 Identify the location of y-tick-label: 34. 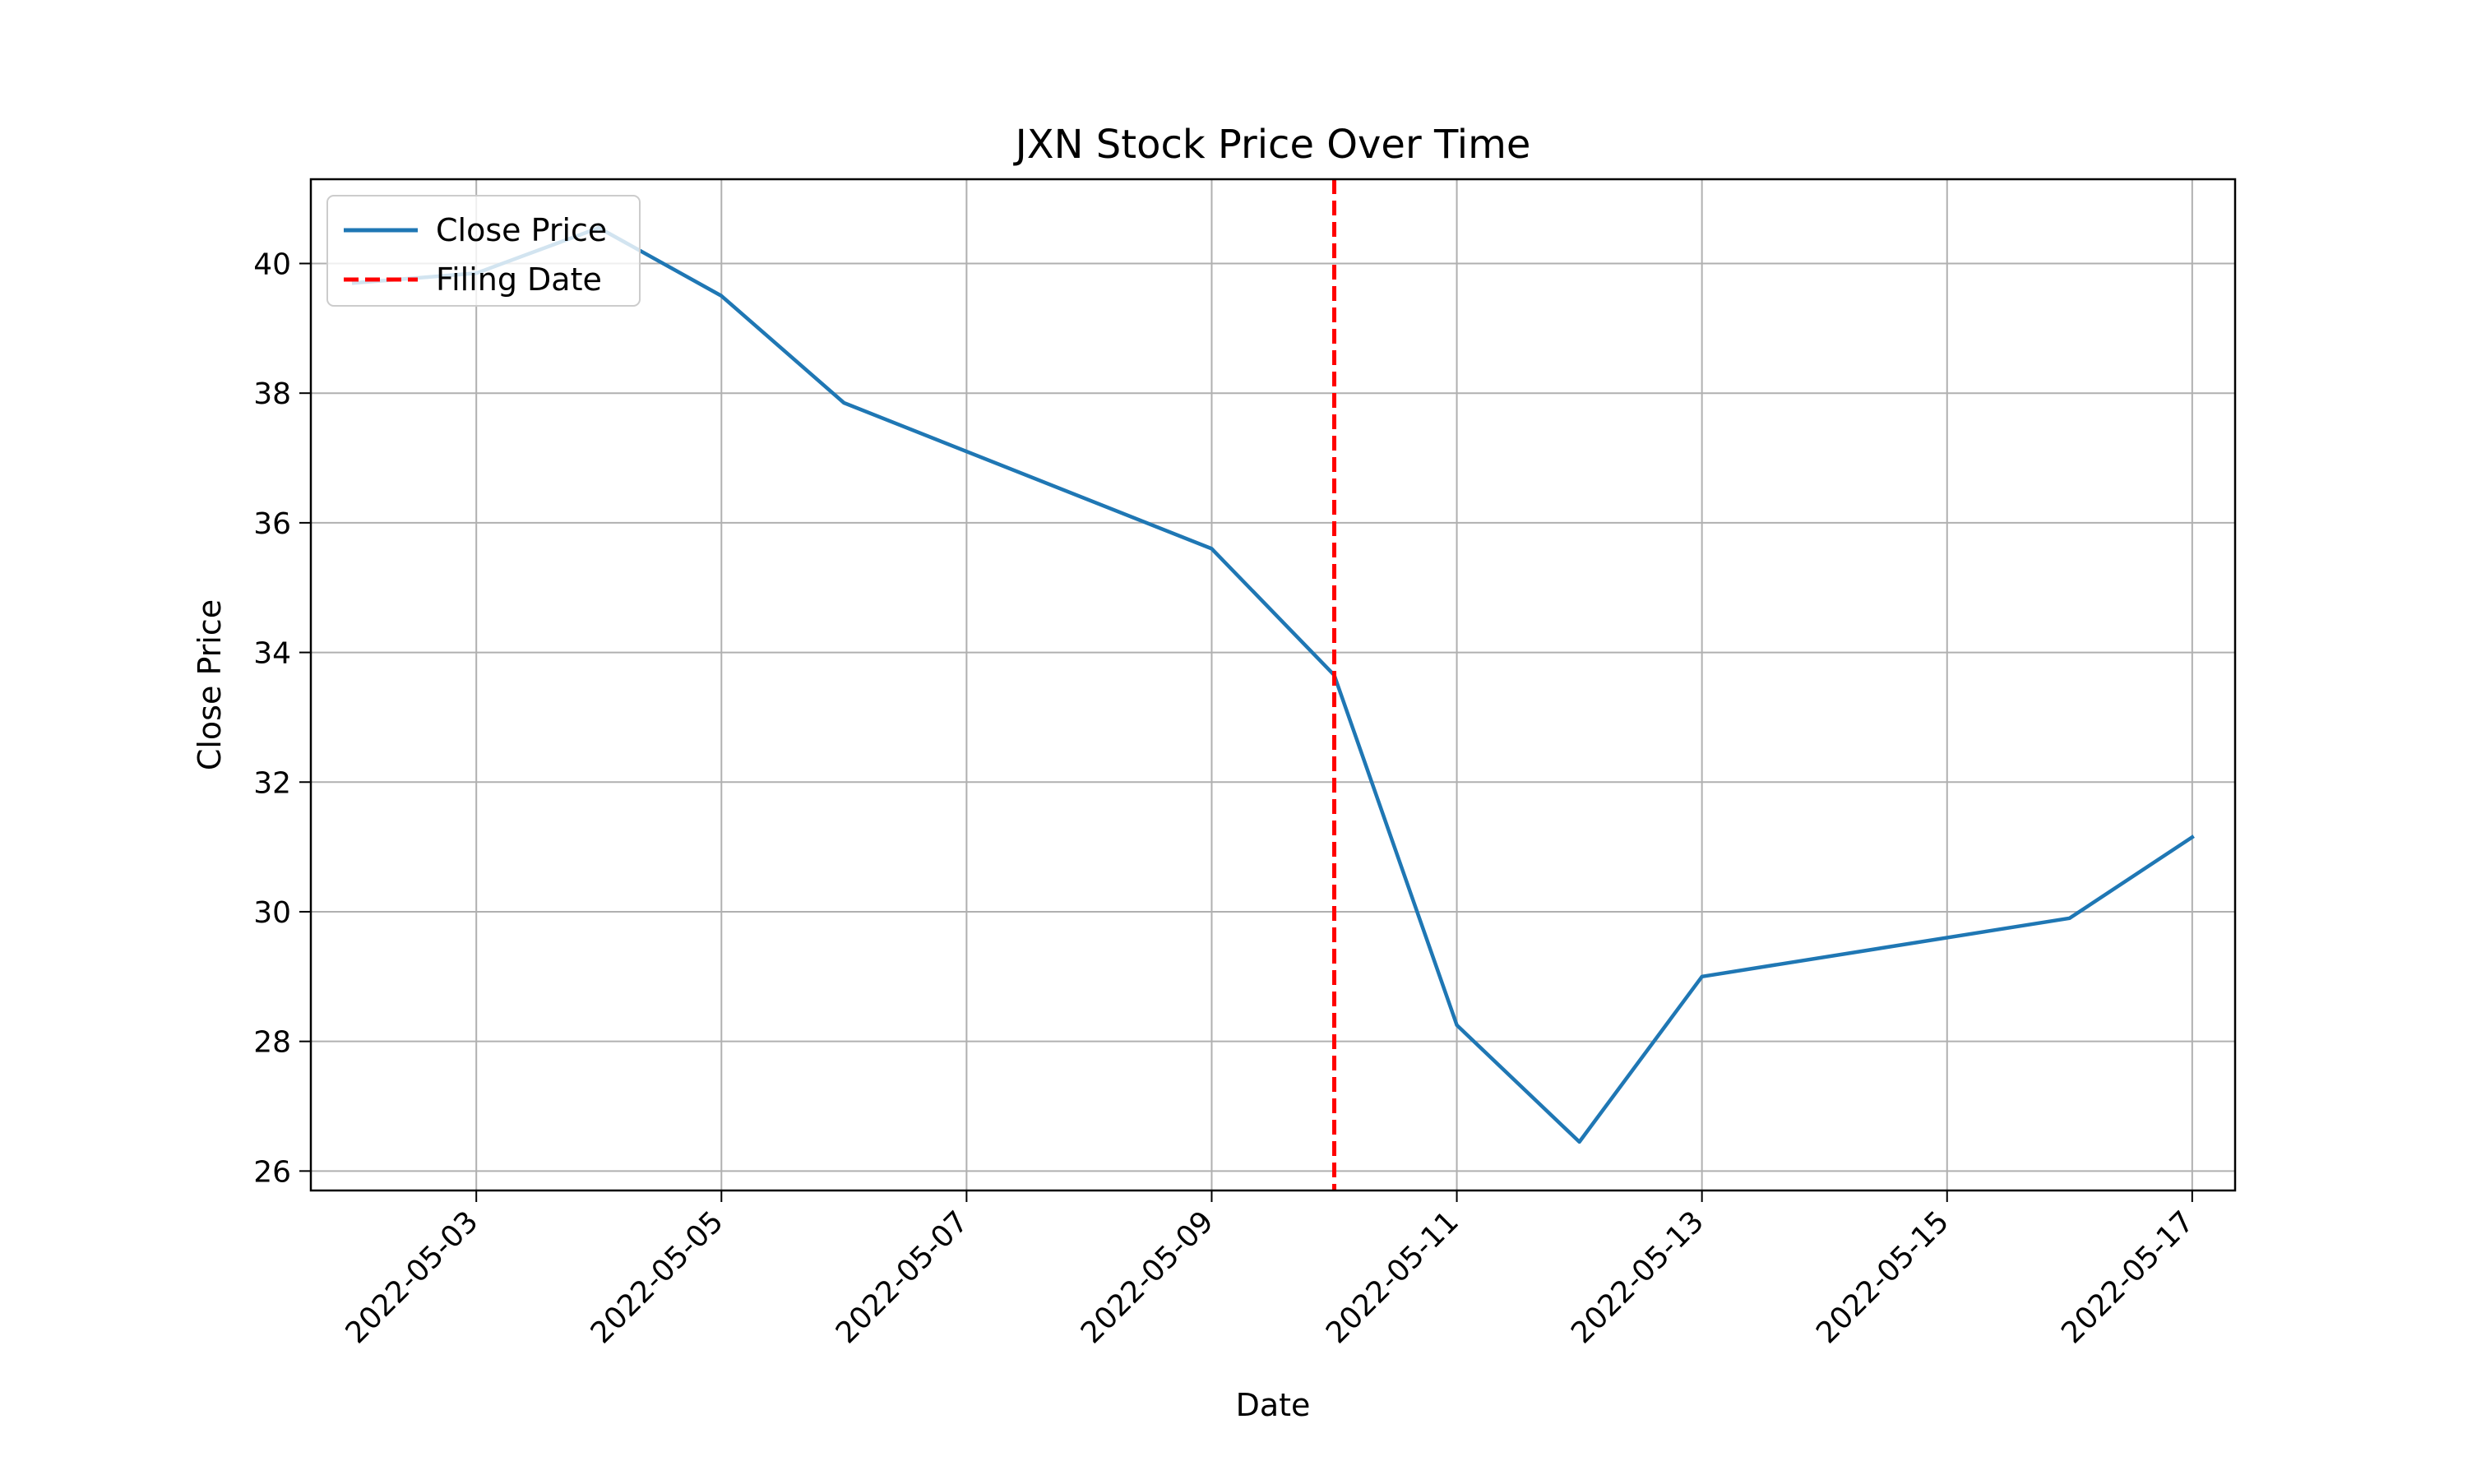
(272, 654).